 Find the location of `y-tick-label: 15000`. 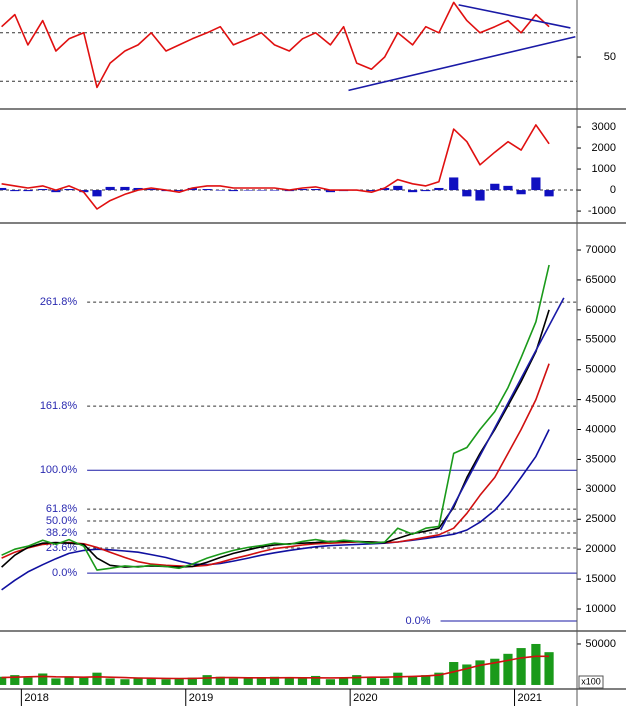

y-tick-label: 15000 is located at coordinates (600, 579).